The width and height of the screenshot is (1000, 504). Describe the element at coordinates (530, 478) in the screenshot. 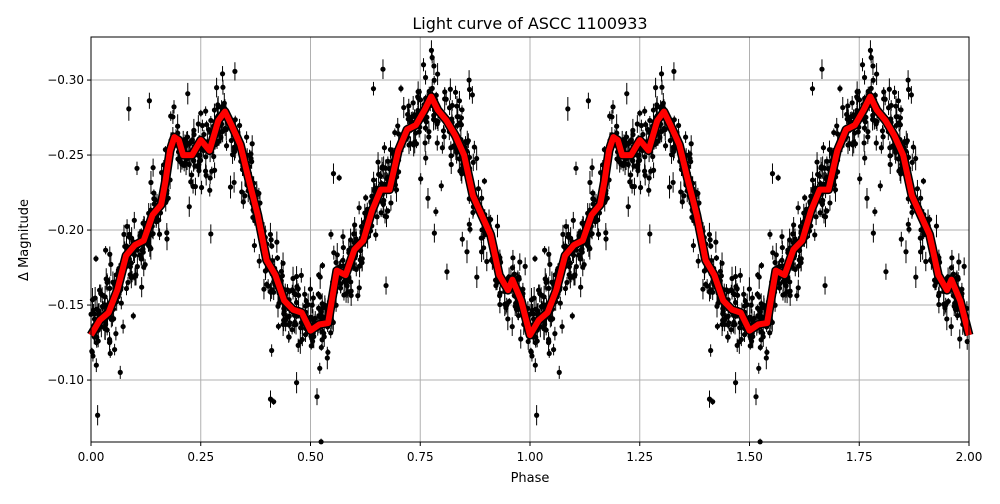

I see `x-axis-label: Phase` at that location.